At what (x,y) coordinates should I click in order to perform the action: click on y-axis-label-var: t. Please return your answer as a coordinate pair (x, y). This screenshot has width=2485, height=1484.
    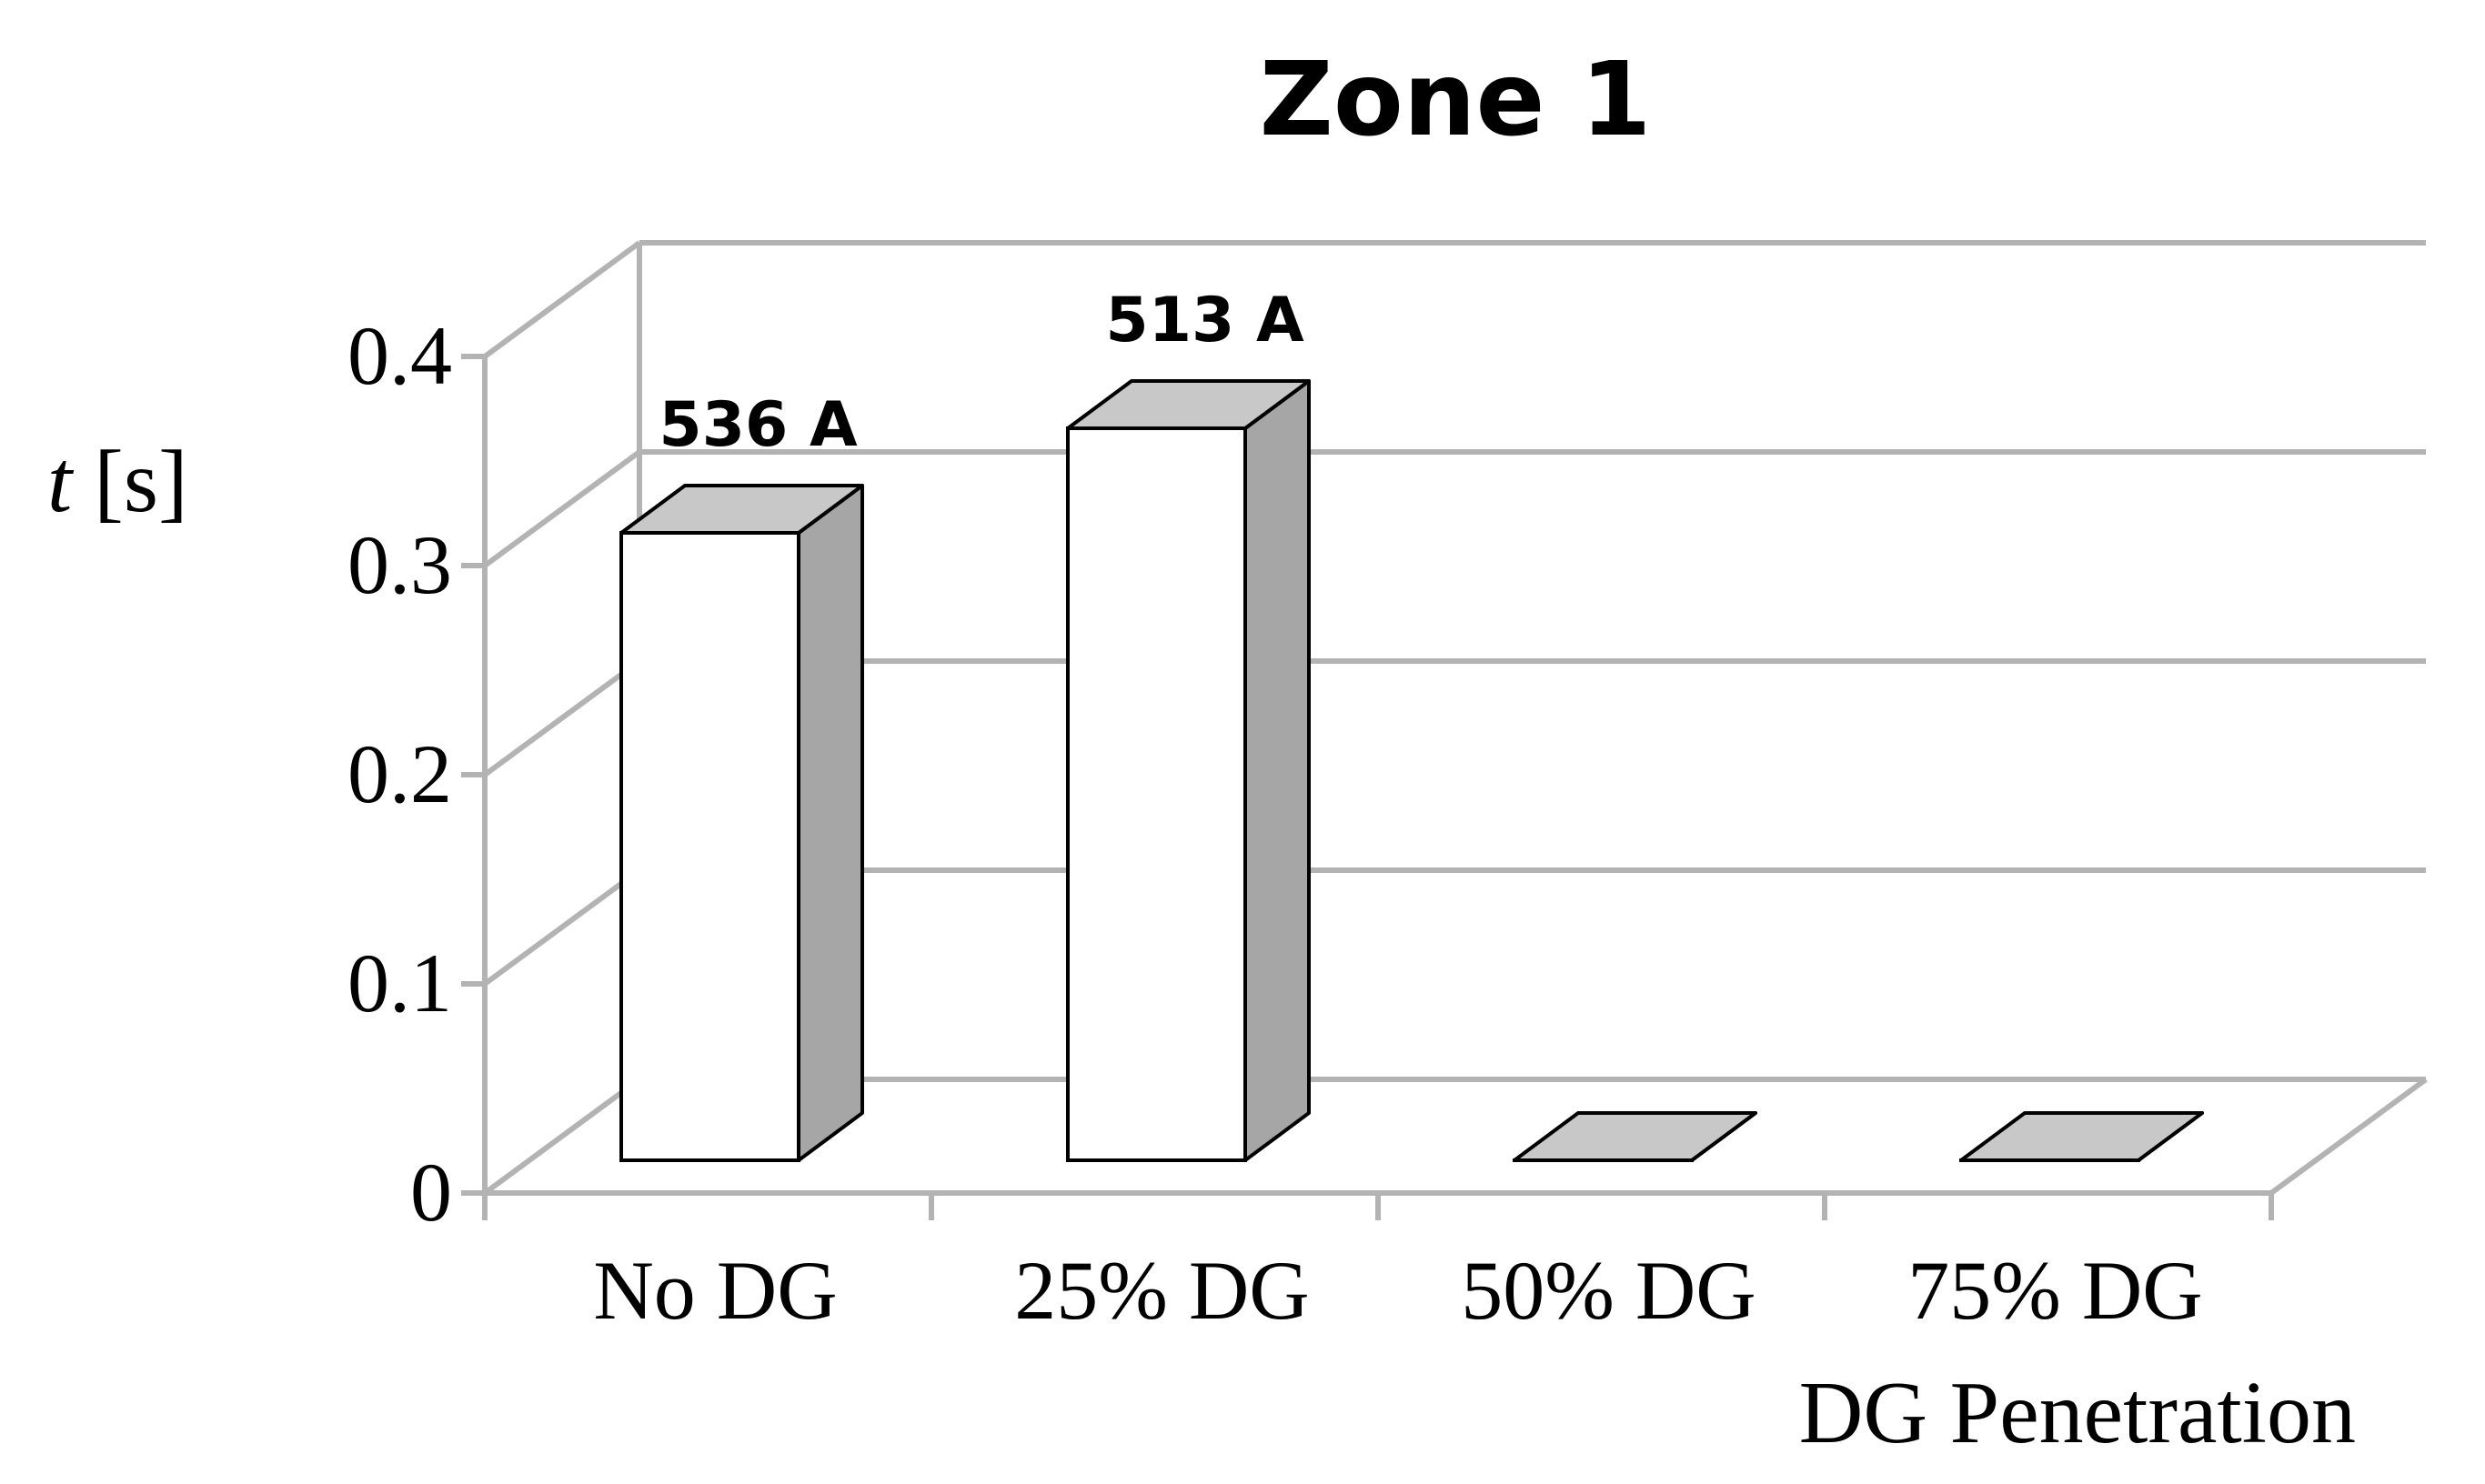
    Looking at the image, I should click on (61, 482).